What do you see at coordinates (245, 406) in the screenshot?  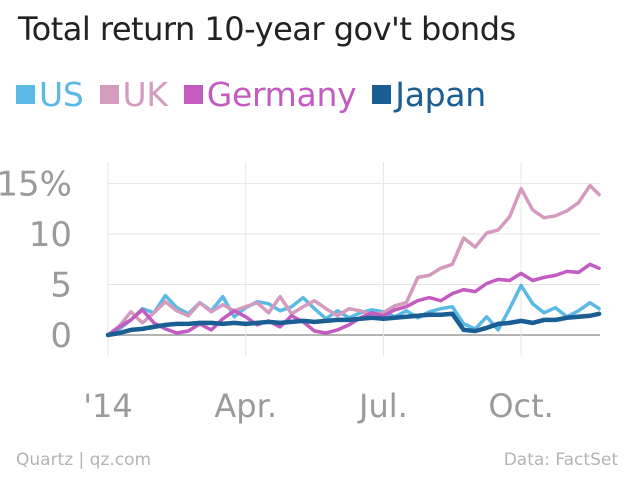 I see `x-tick-label: Apr.` at bounding box center [245, 406].